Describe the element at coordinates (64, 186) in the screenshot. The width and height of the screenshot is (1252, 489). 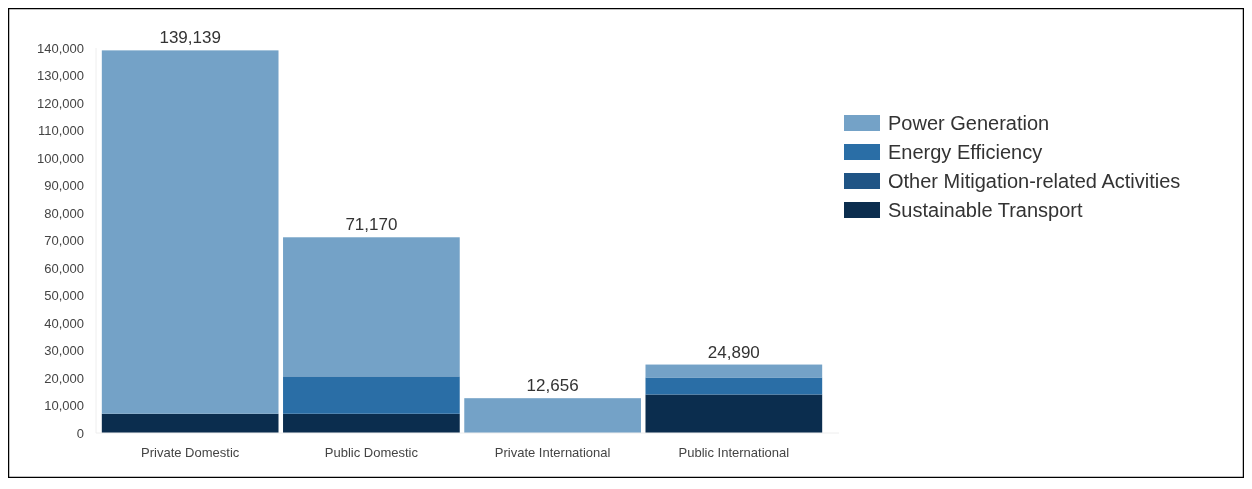
I see `y-tick-label: 90,000` at that location.